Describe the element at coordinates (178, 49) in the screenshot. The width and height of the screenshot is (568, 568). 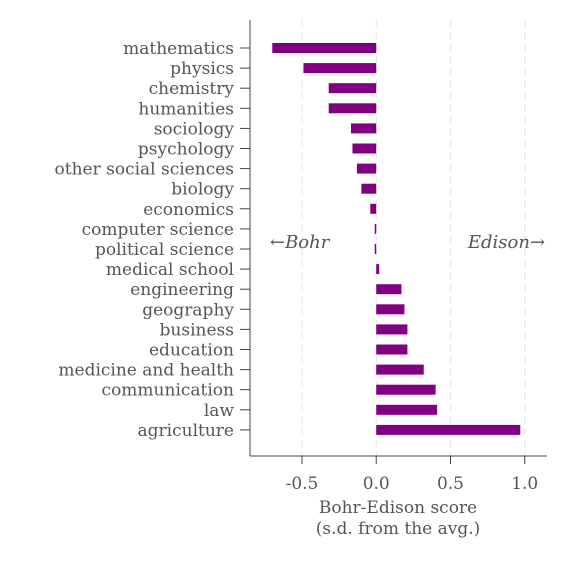
I see `category-label: mathematics` at that location.